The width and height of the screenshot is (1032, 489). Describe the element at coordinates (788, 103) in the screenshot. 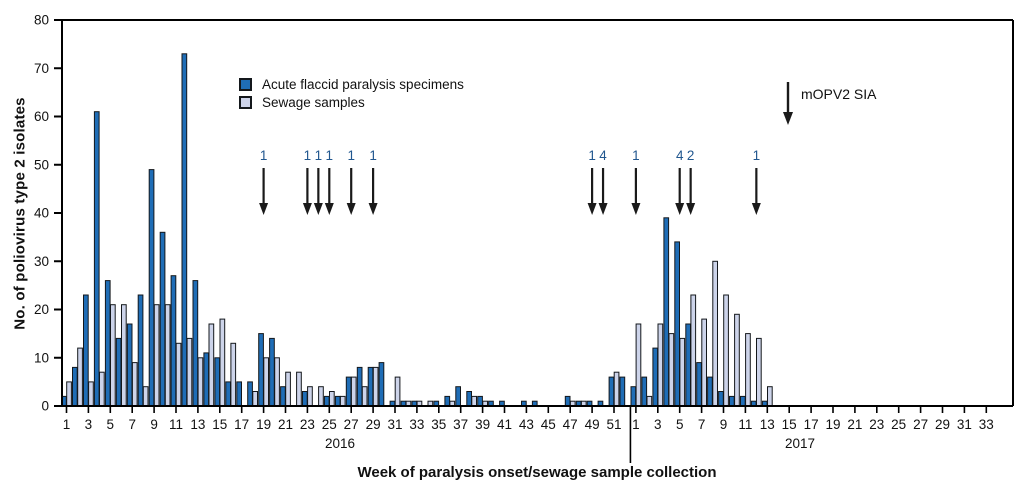

I see `down-arrow-icon` at that location.